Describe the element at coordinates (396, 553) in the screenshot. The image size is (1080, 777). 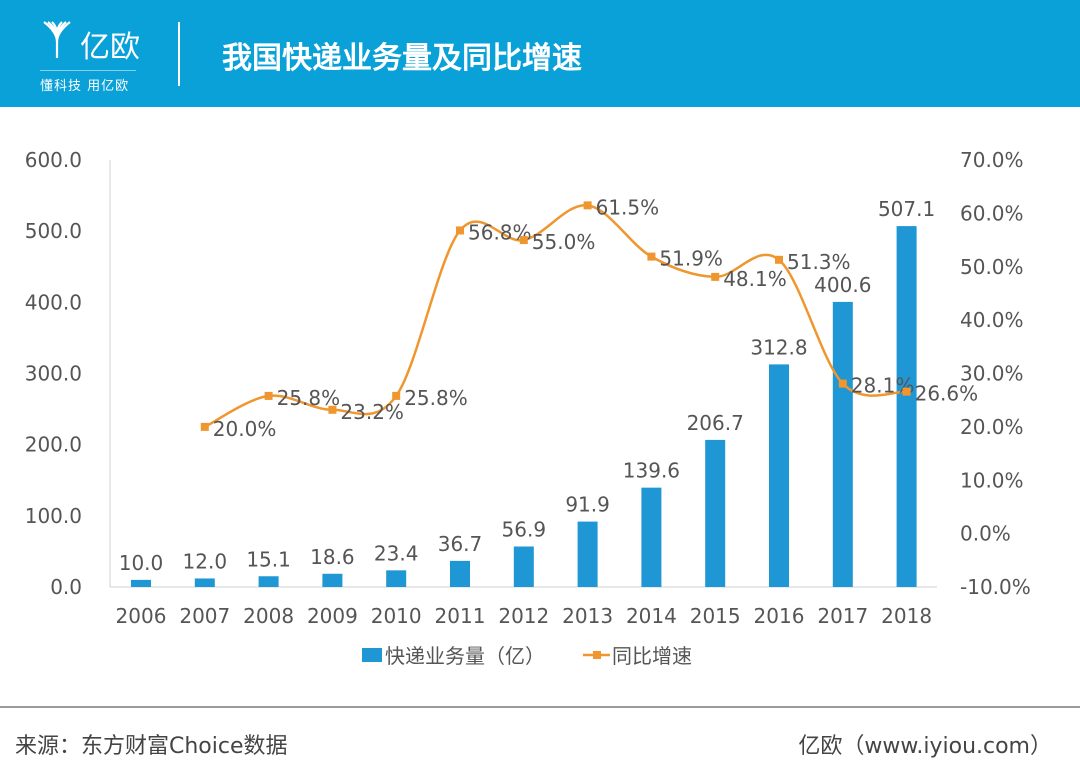
I see `bar-data-label: 23.4` at that location.